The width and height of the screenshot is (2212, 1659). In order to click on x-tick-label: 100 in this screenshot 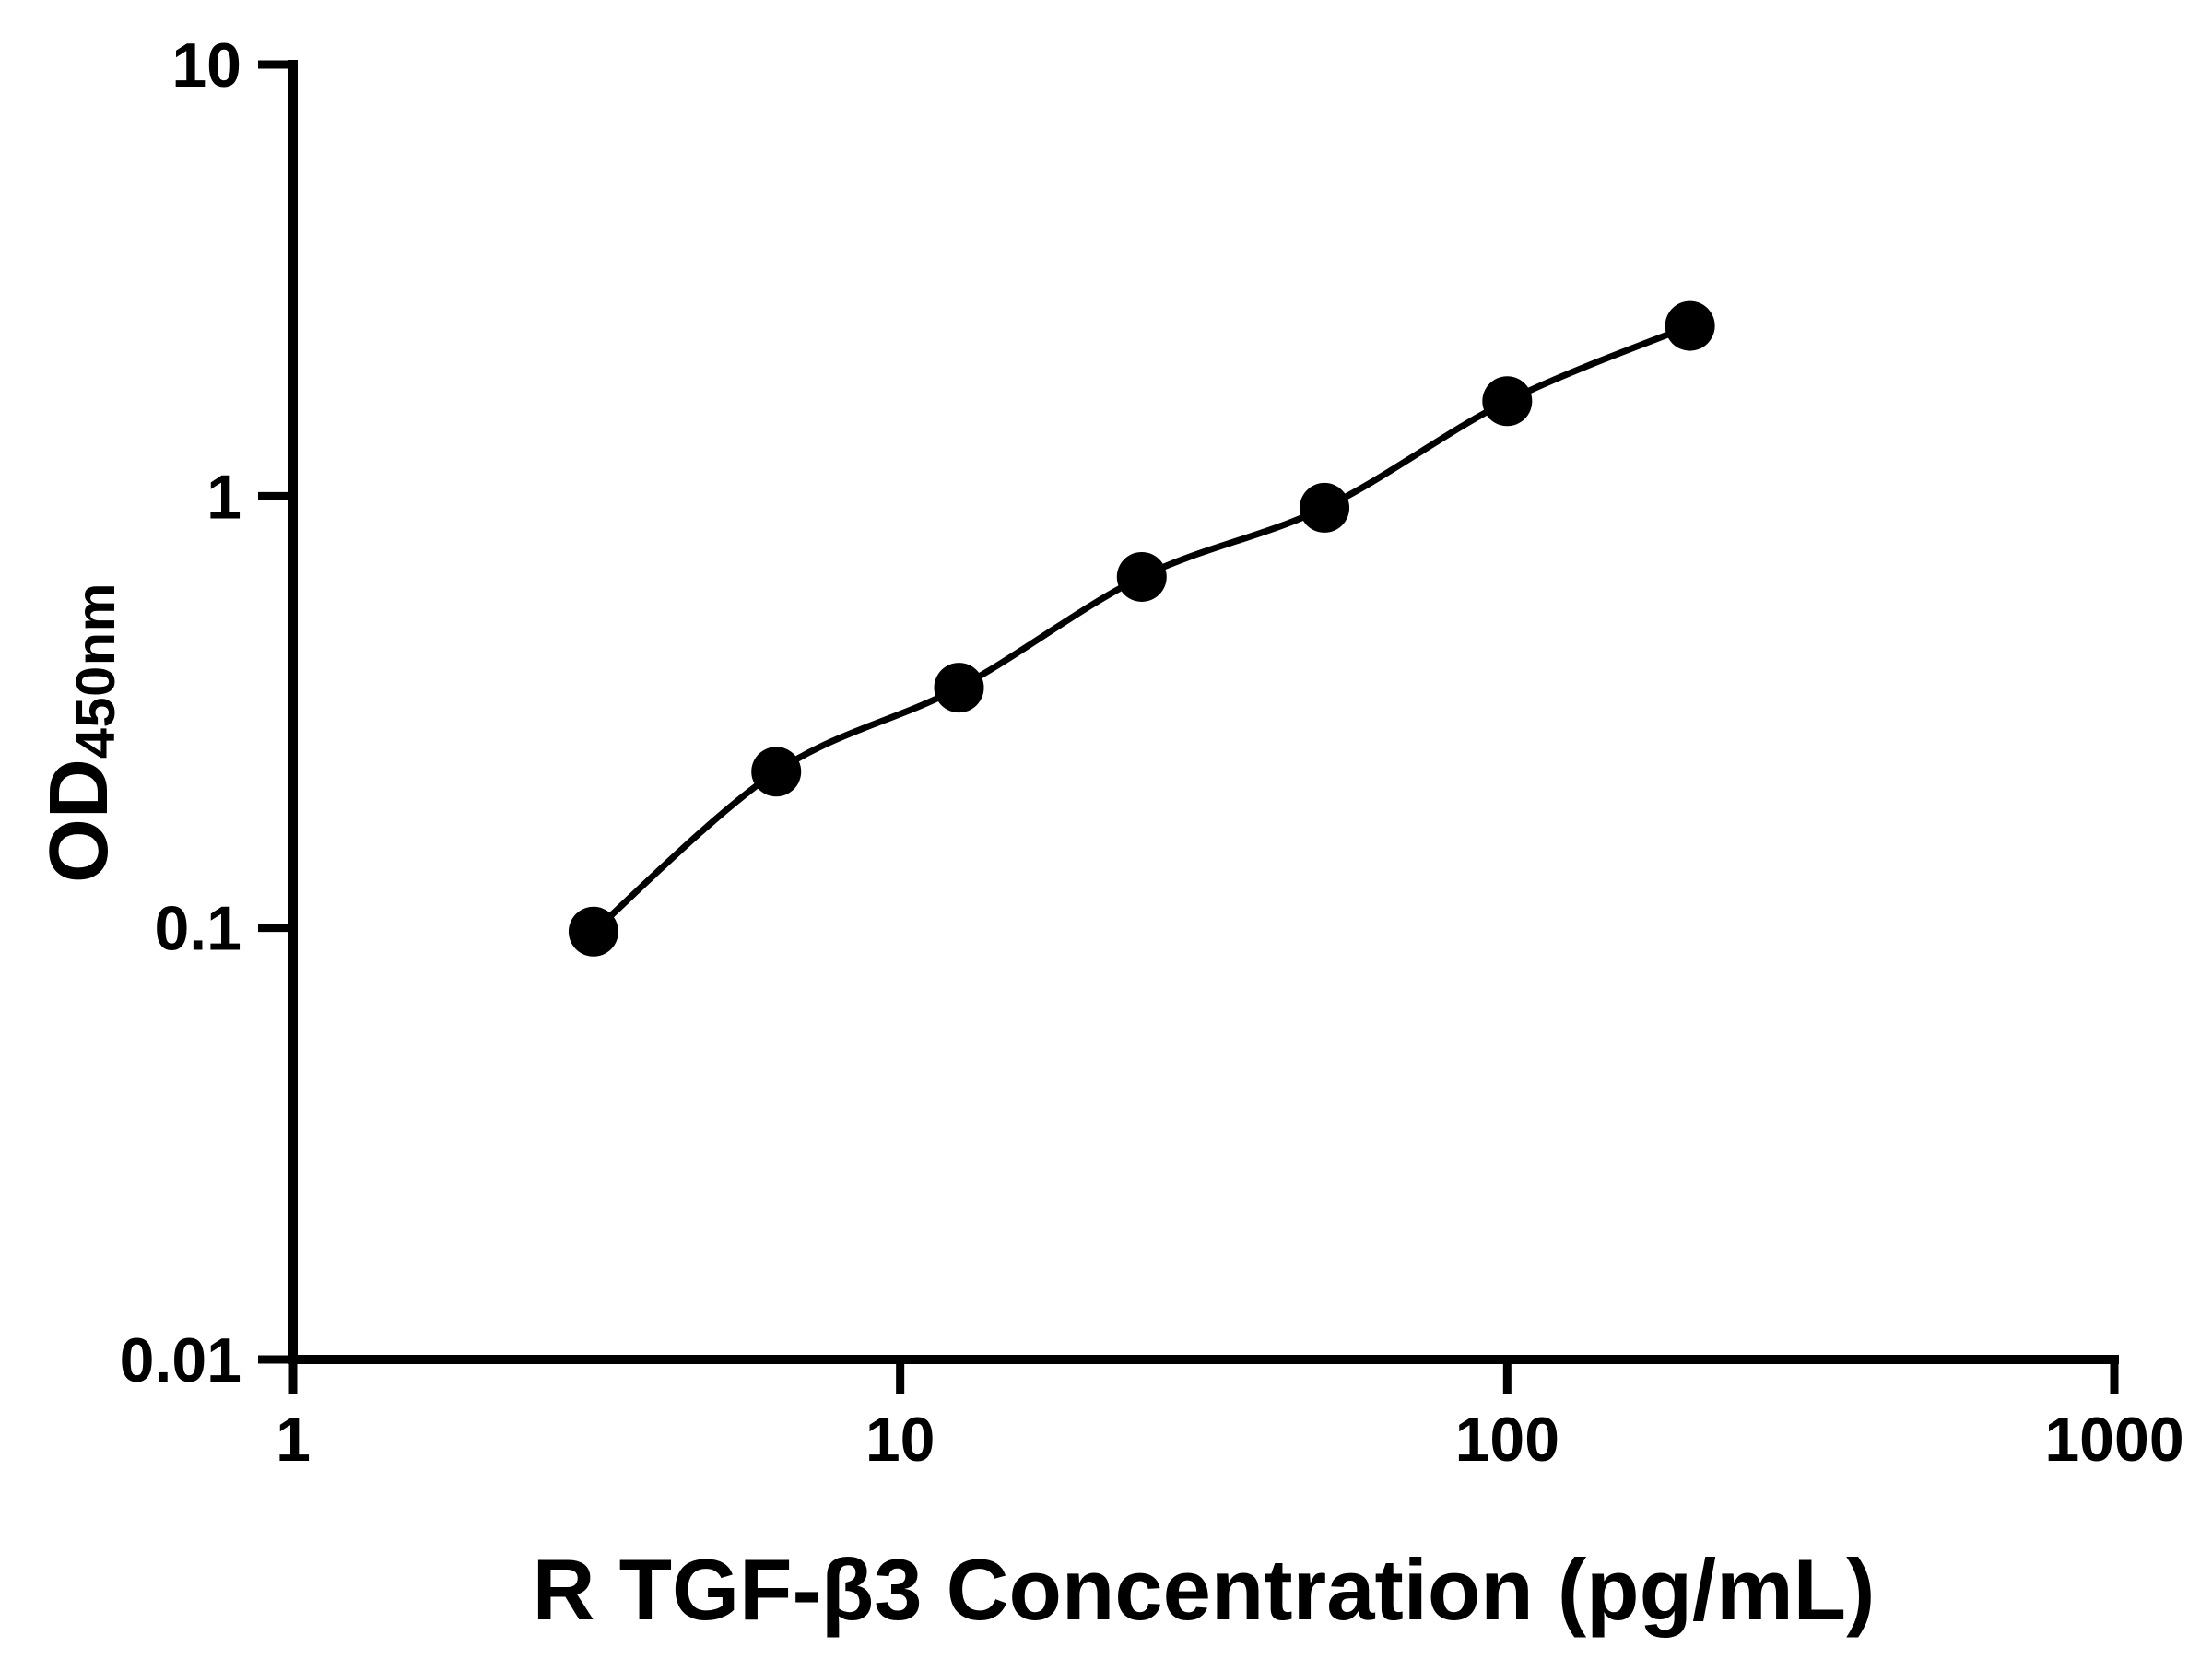, I will do `click(1507, 1440)`.